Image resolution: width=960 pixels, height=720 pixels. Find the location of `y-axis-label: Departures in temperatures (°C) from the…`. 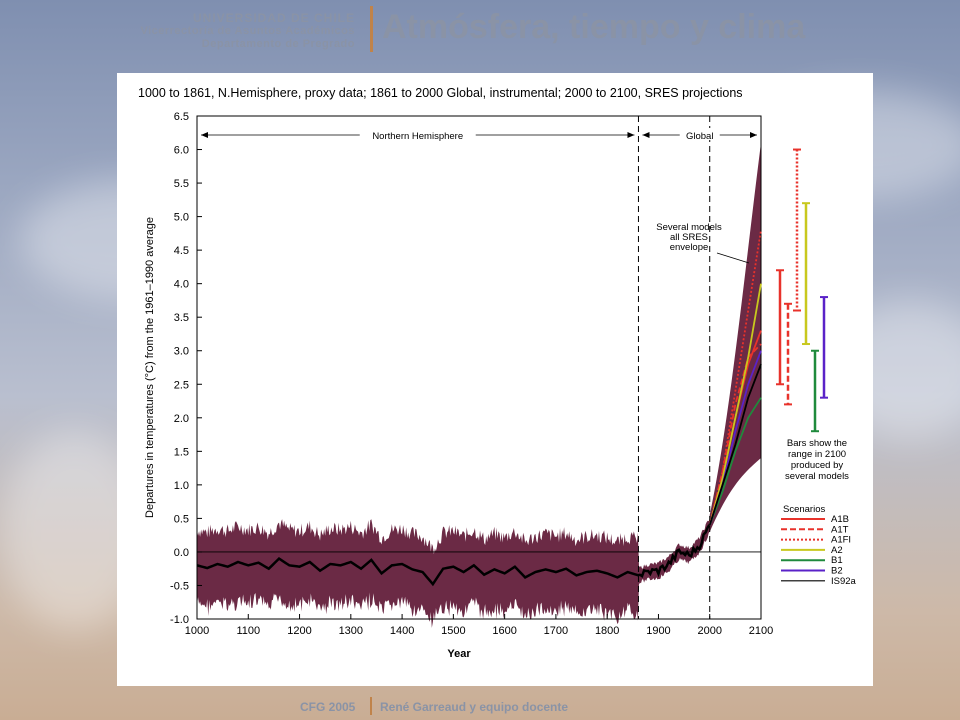

y-axis-label: Departures in temperatures (°C) from the… is located at coordinates (150, 367).